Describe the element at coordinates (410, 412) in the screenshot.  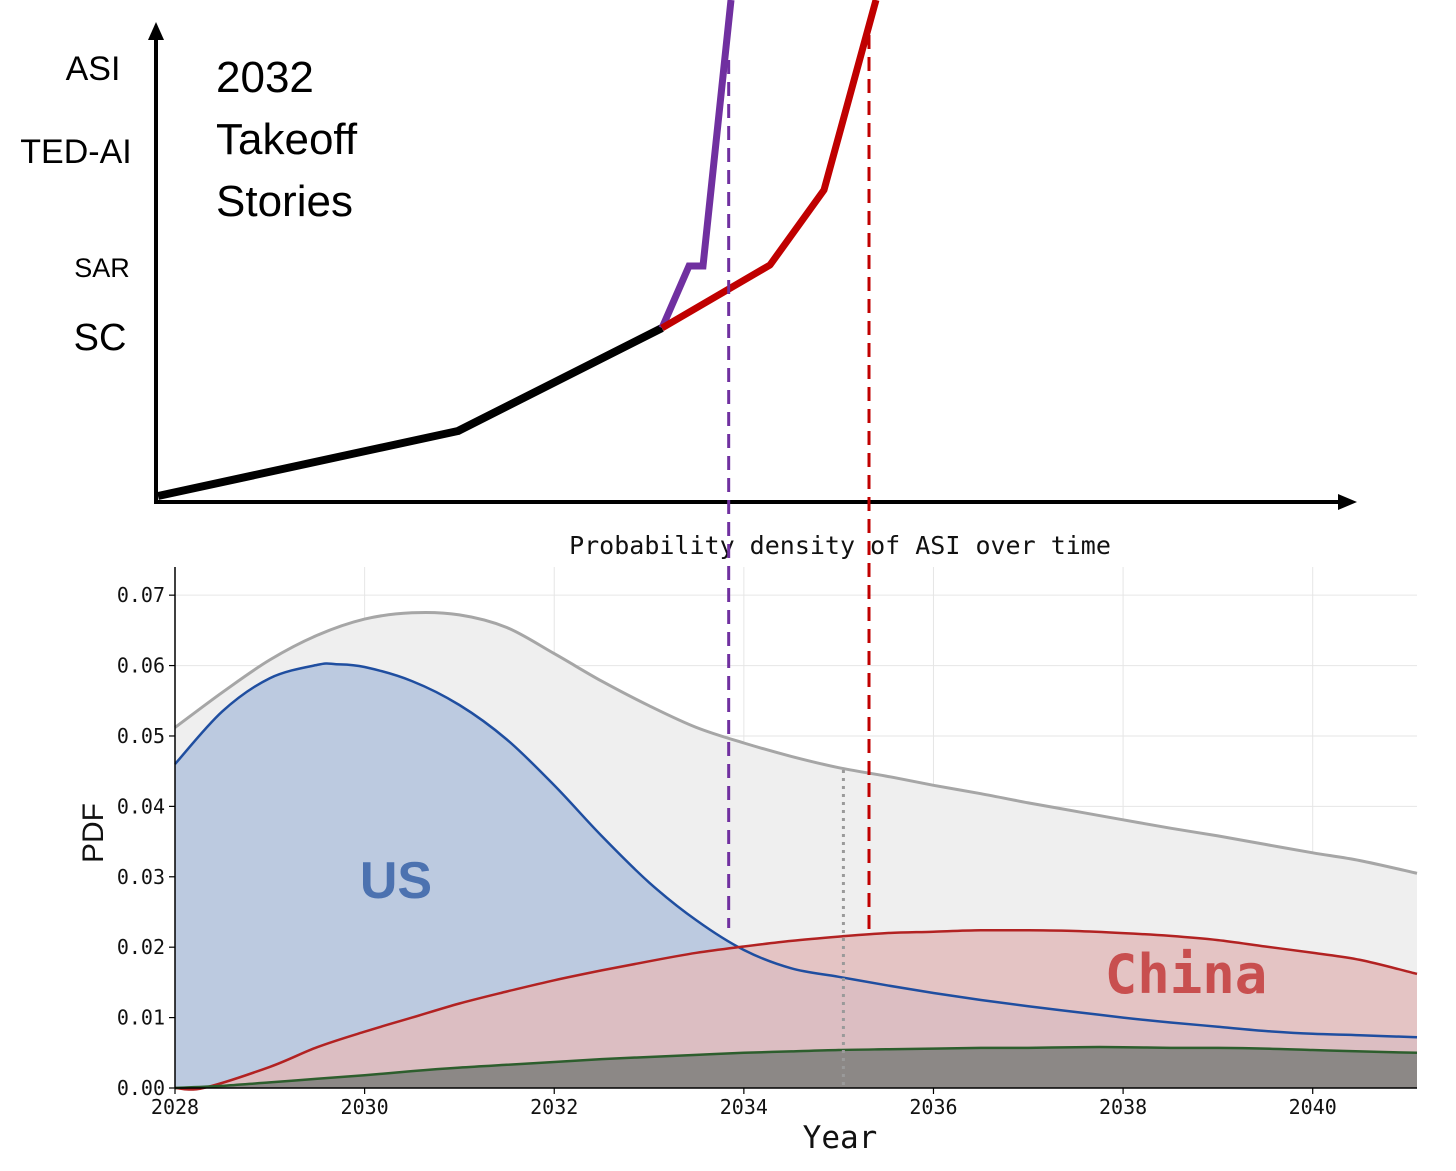
I see `baseline-trajectory` at that location.